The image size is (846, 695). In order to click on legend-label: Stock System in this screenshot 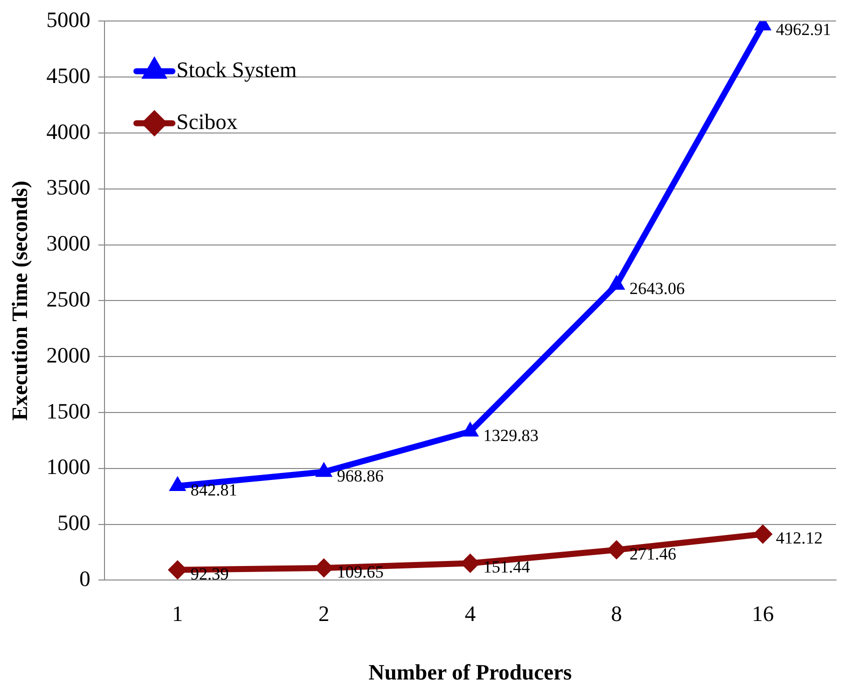, I will do `click(236, 69)`.